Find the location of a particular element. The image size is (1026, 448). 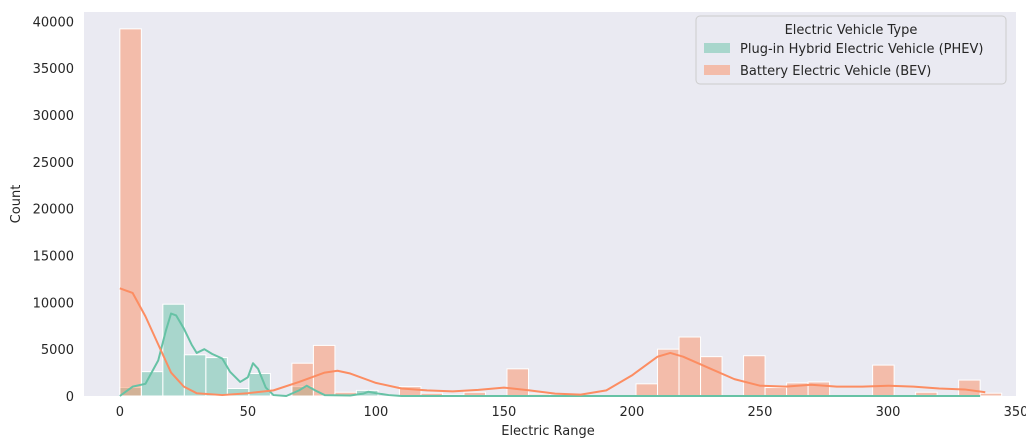

y-tick-label: 25000 is located at coordinates (53, 163).